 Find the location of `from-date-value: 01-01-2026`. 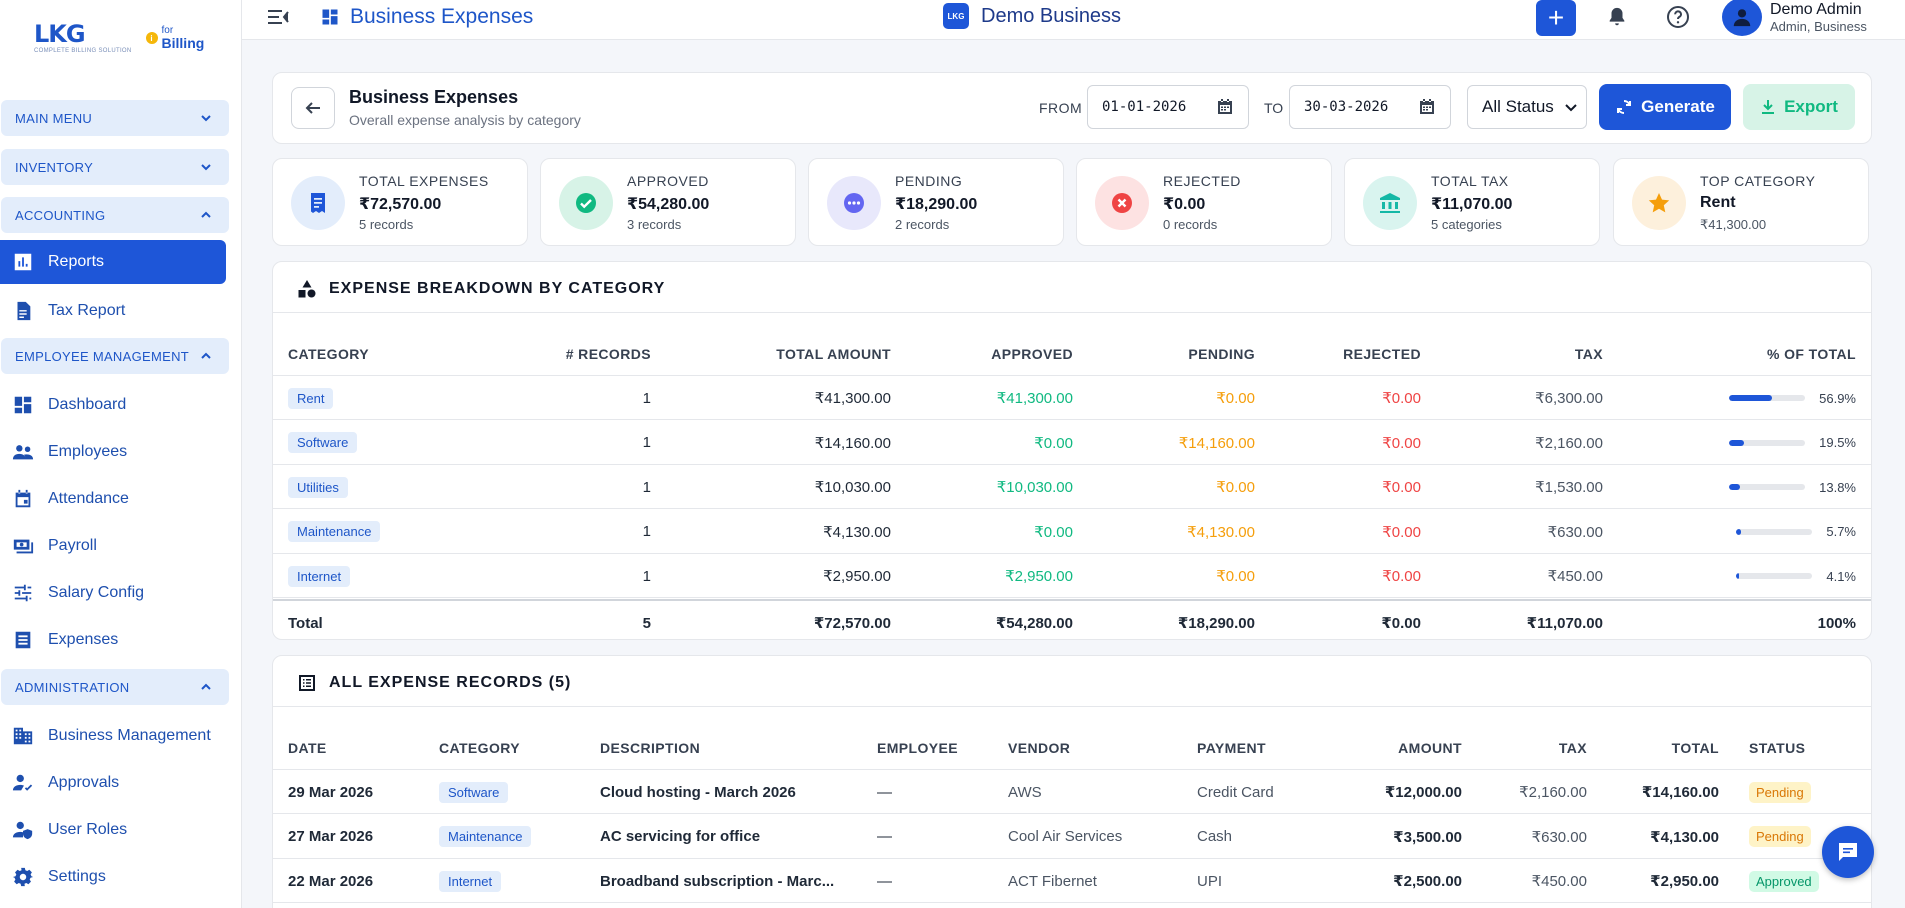

from-date-value: 01-01-2026 is located at coordinates (1144, 107).